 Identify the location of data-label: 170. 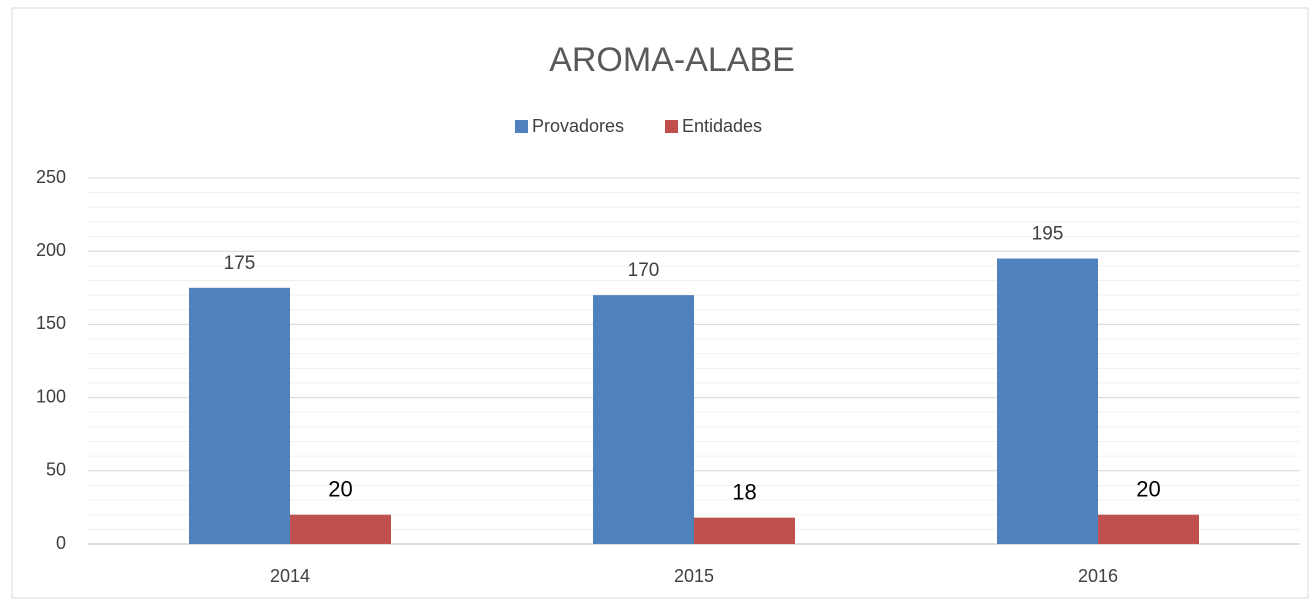
(644, 270).